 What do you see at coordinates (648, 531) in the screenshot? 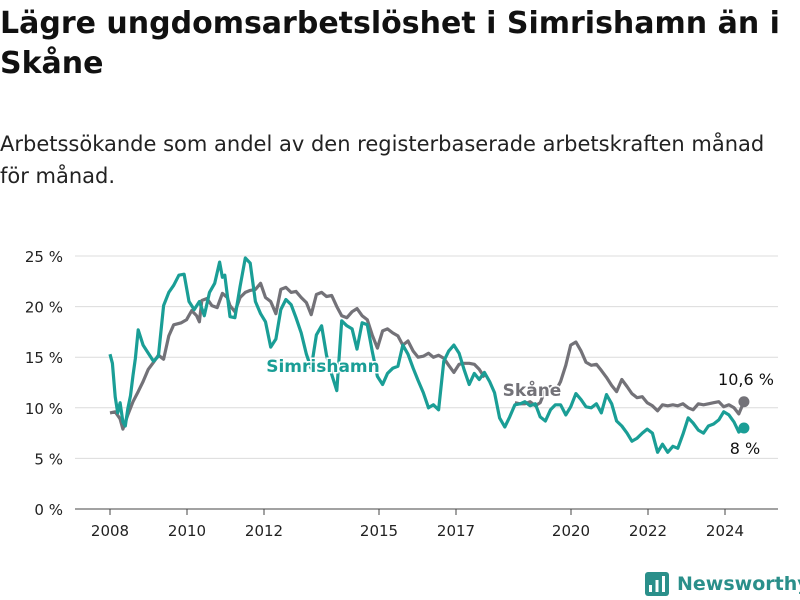
I see `x-tick-label: 2022` at bounding box center [648, 531].